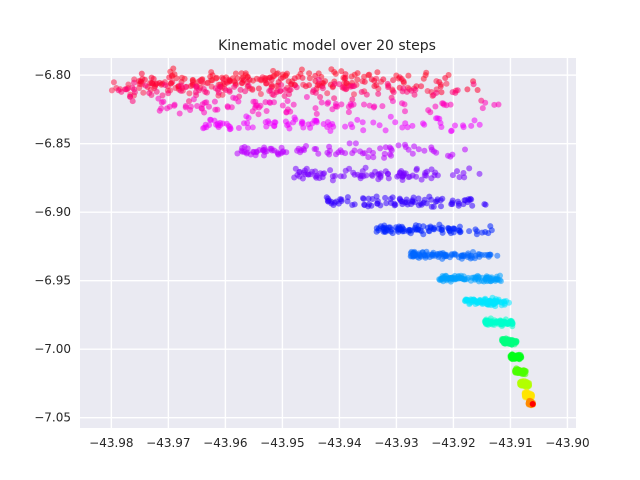 The image size is (640, 480). Describe the element at coordinates (111, 443) in the screenshot. I see `x-tick-label: −43.98` at that location.